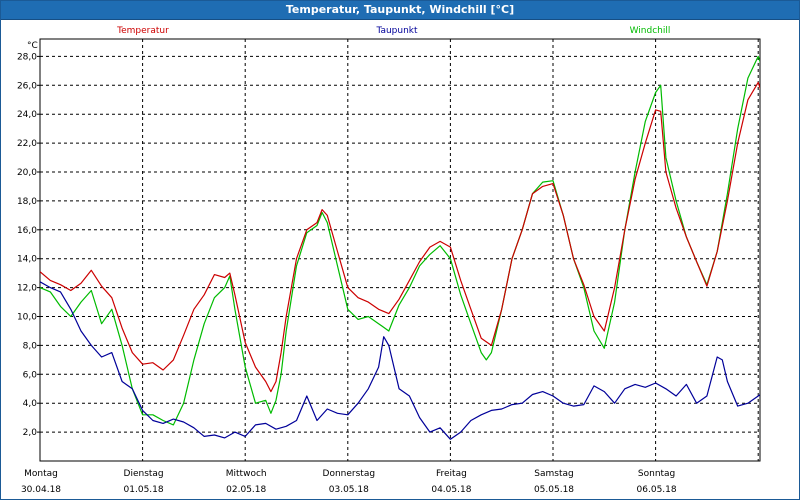 The width and height of the screenshot is (800, 500). I want to click on legend: Temperatur Taupunkt Windchill, so click(393, 31).